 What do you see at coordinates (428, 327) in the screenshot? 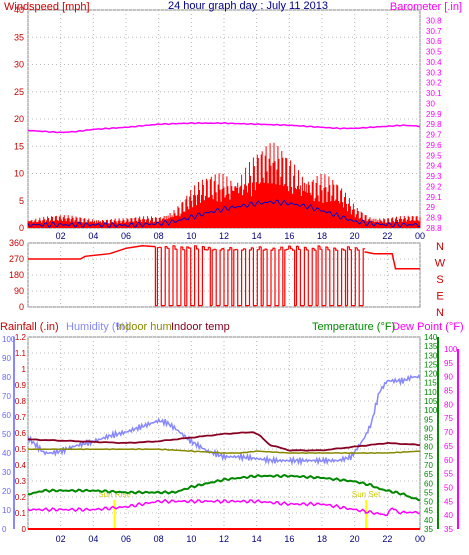
I see `dewpoint-axis-label: Dew Point (°F)` at bounding box center [428, 327].